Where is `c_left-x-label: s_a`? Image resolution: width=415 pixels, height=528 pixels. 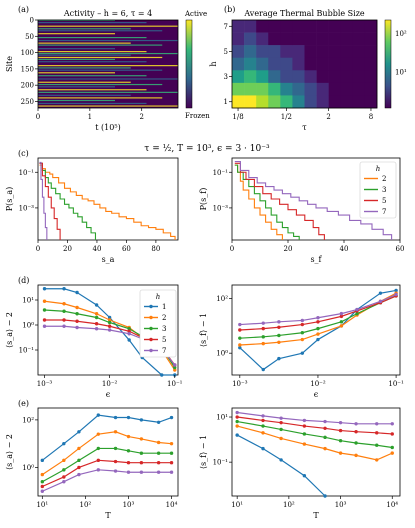
c_left-x-label: s_a is located at coordinates (108, 259).